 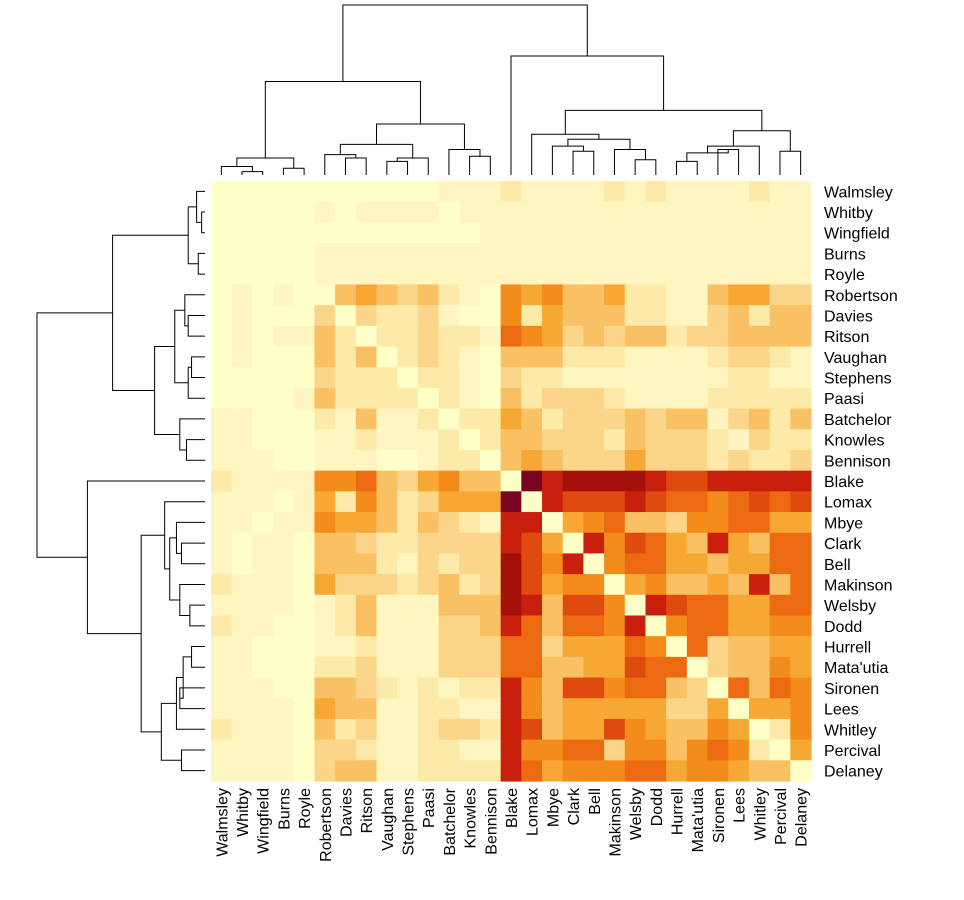 What do you see at coordinates (636, 814) in the screenshot?
I see `column-label: Welsby` at bounding box center [636, 814].